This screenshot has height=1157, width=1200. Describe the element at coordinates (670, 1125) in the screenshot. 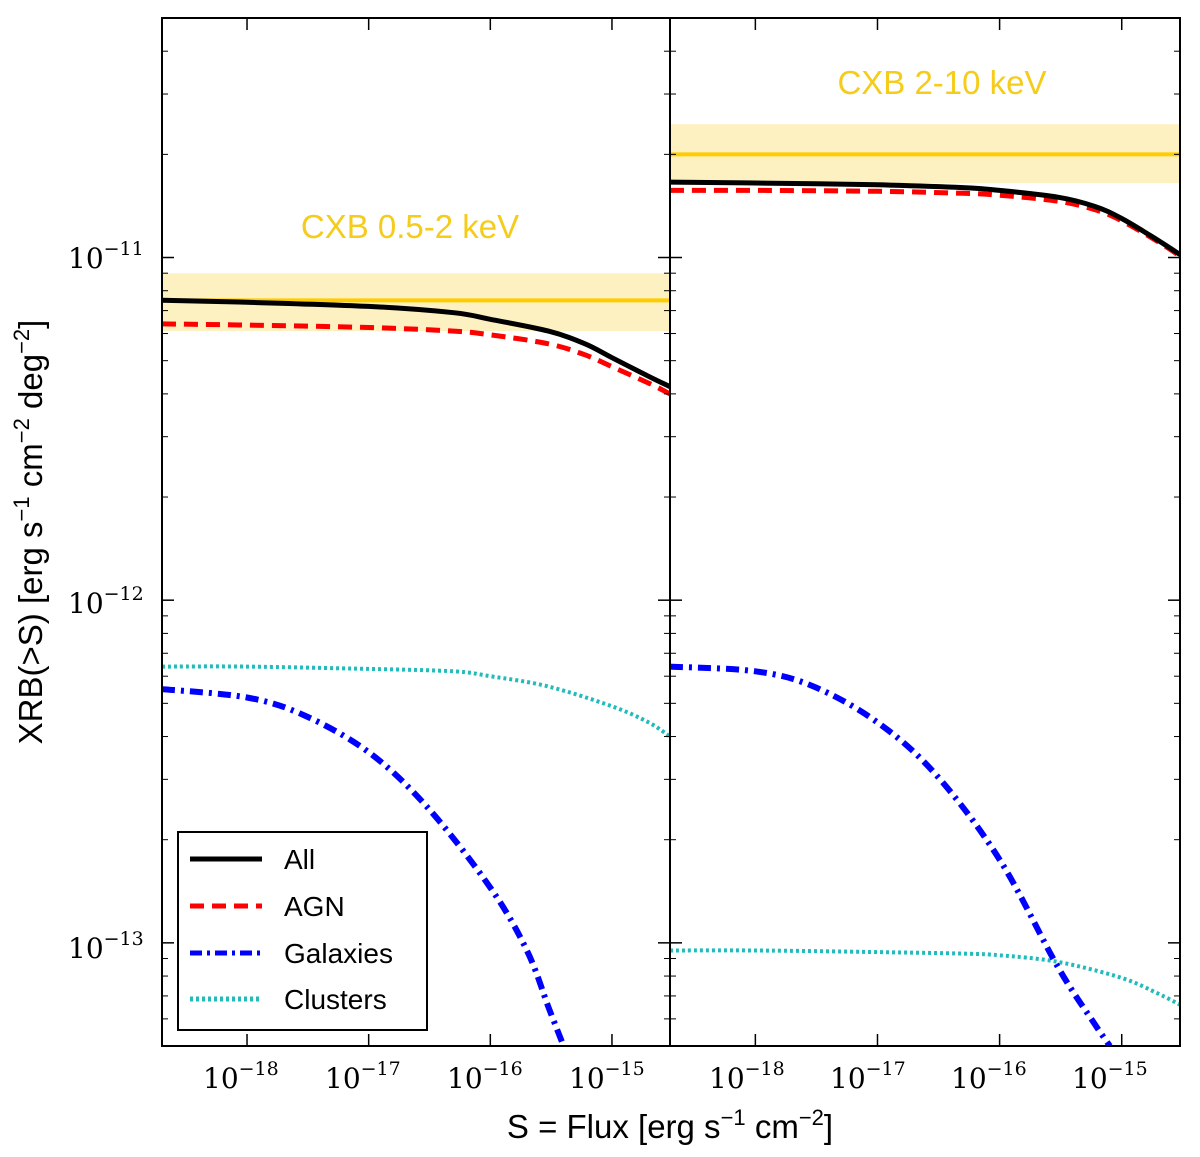

I see `x-axis-label: S = Flux [erg s−1 cm−2]` at that location.